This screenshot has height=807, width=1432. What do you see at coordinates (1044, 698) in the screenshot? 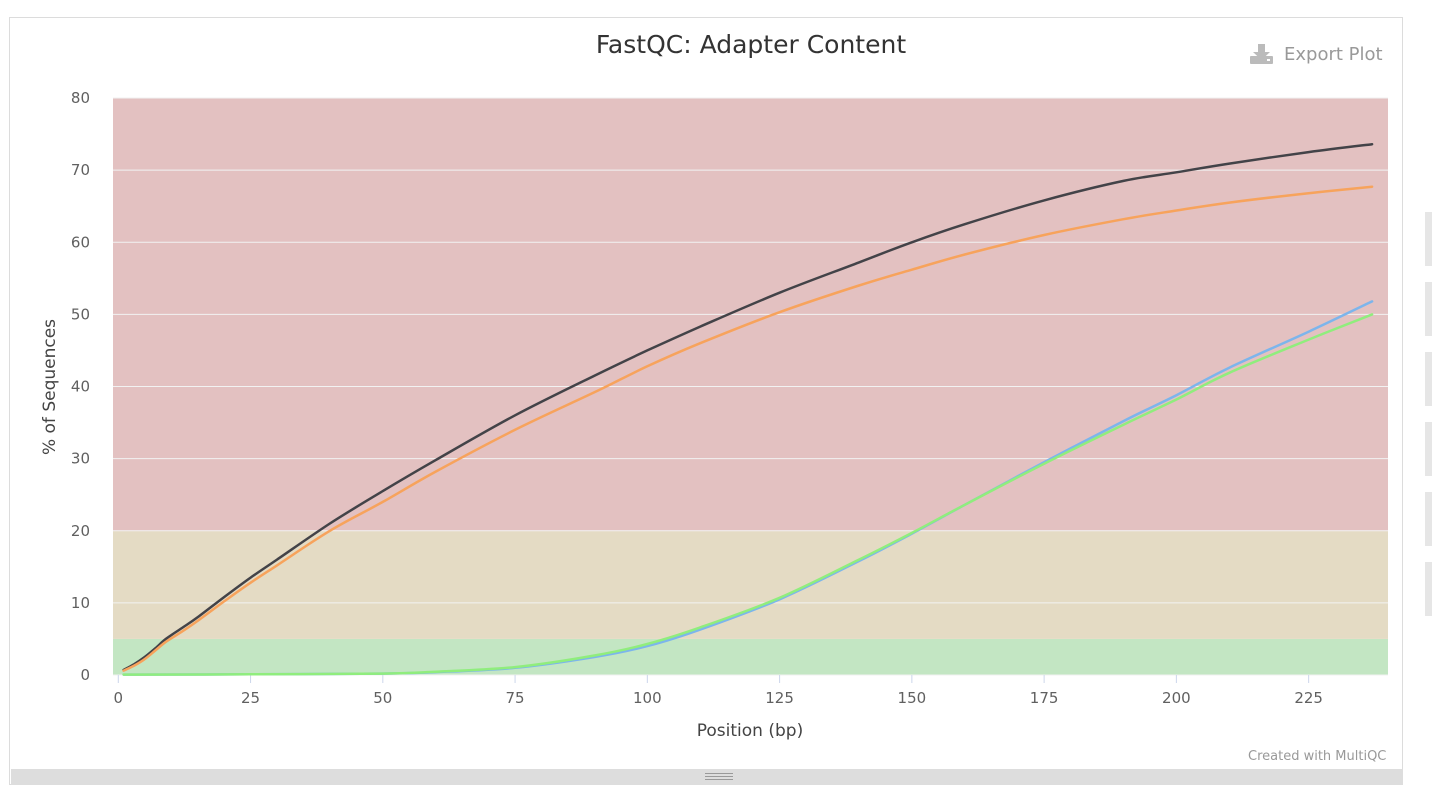
I see `x-tick-label: 175` at bounding box center [1044, 698].